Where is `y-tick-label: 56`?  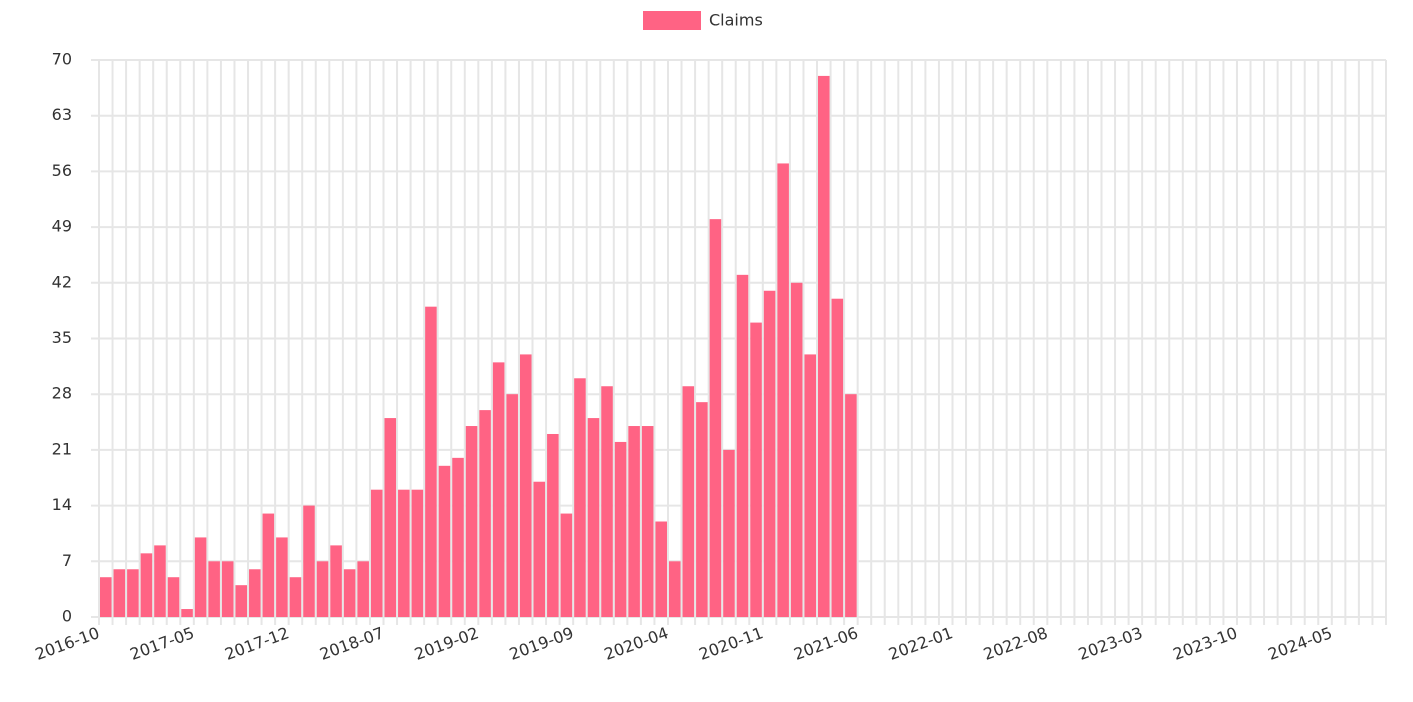 y-tick-label: 56 is located at coordinates (62, 170).